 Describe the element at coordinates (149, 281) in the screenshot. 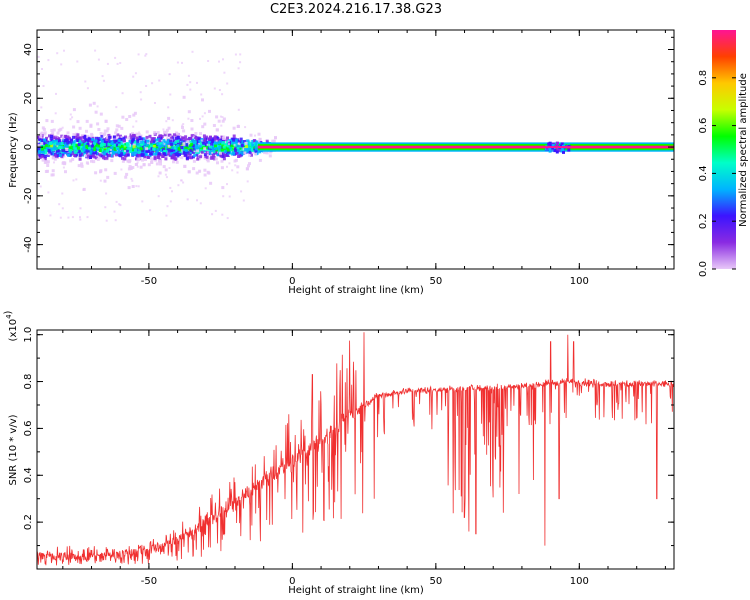

I see `spectrogram-x-tick-label: -50` at that location.